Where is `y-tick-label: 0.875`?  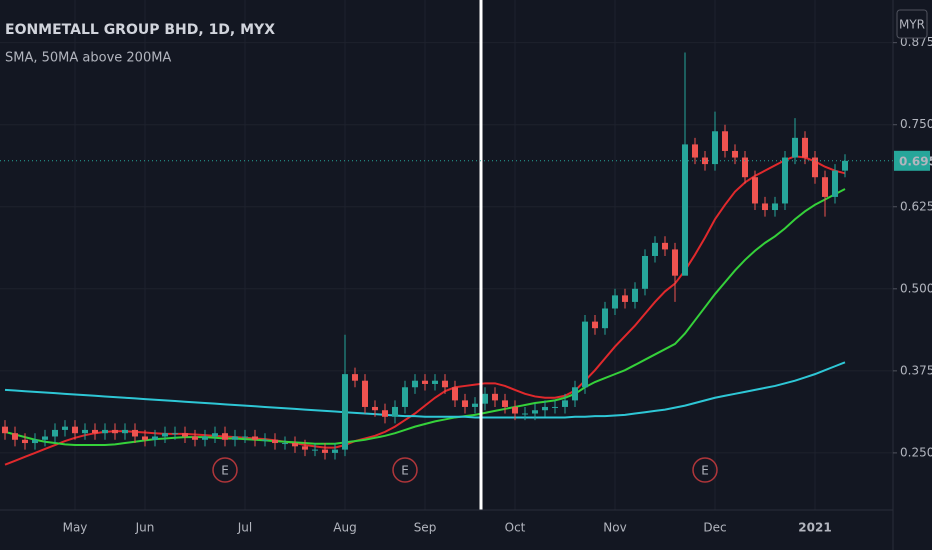 y-tick-label: 0.875 is located at coordinates (916, 42).